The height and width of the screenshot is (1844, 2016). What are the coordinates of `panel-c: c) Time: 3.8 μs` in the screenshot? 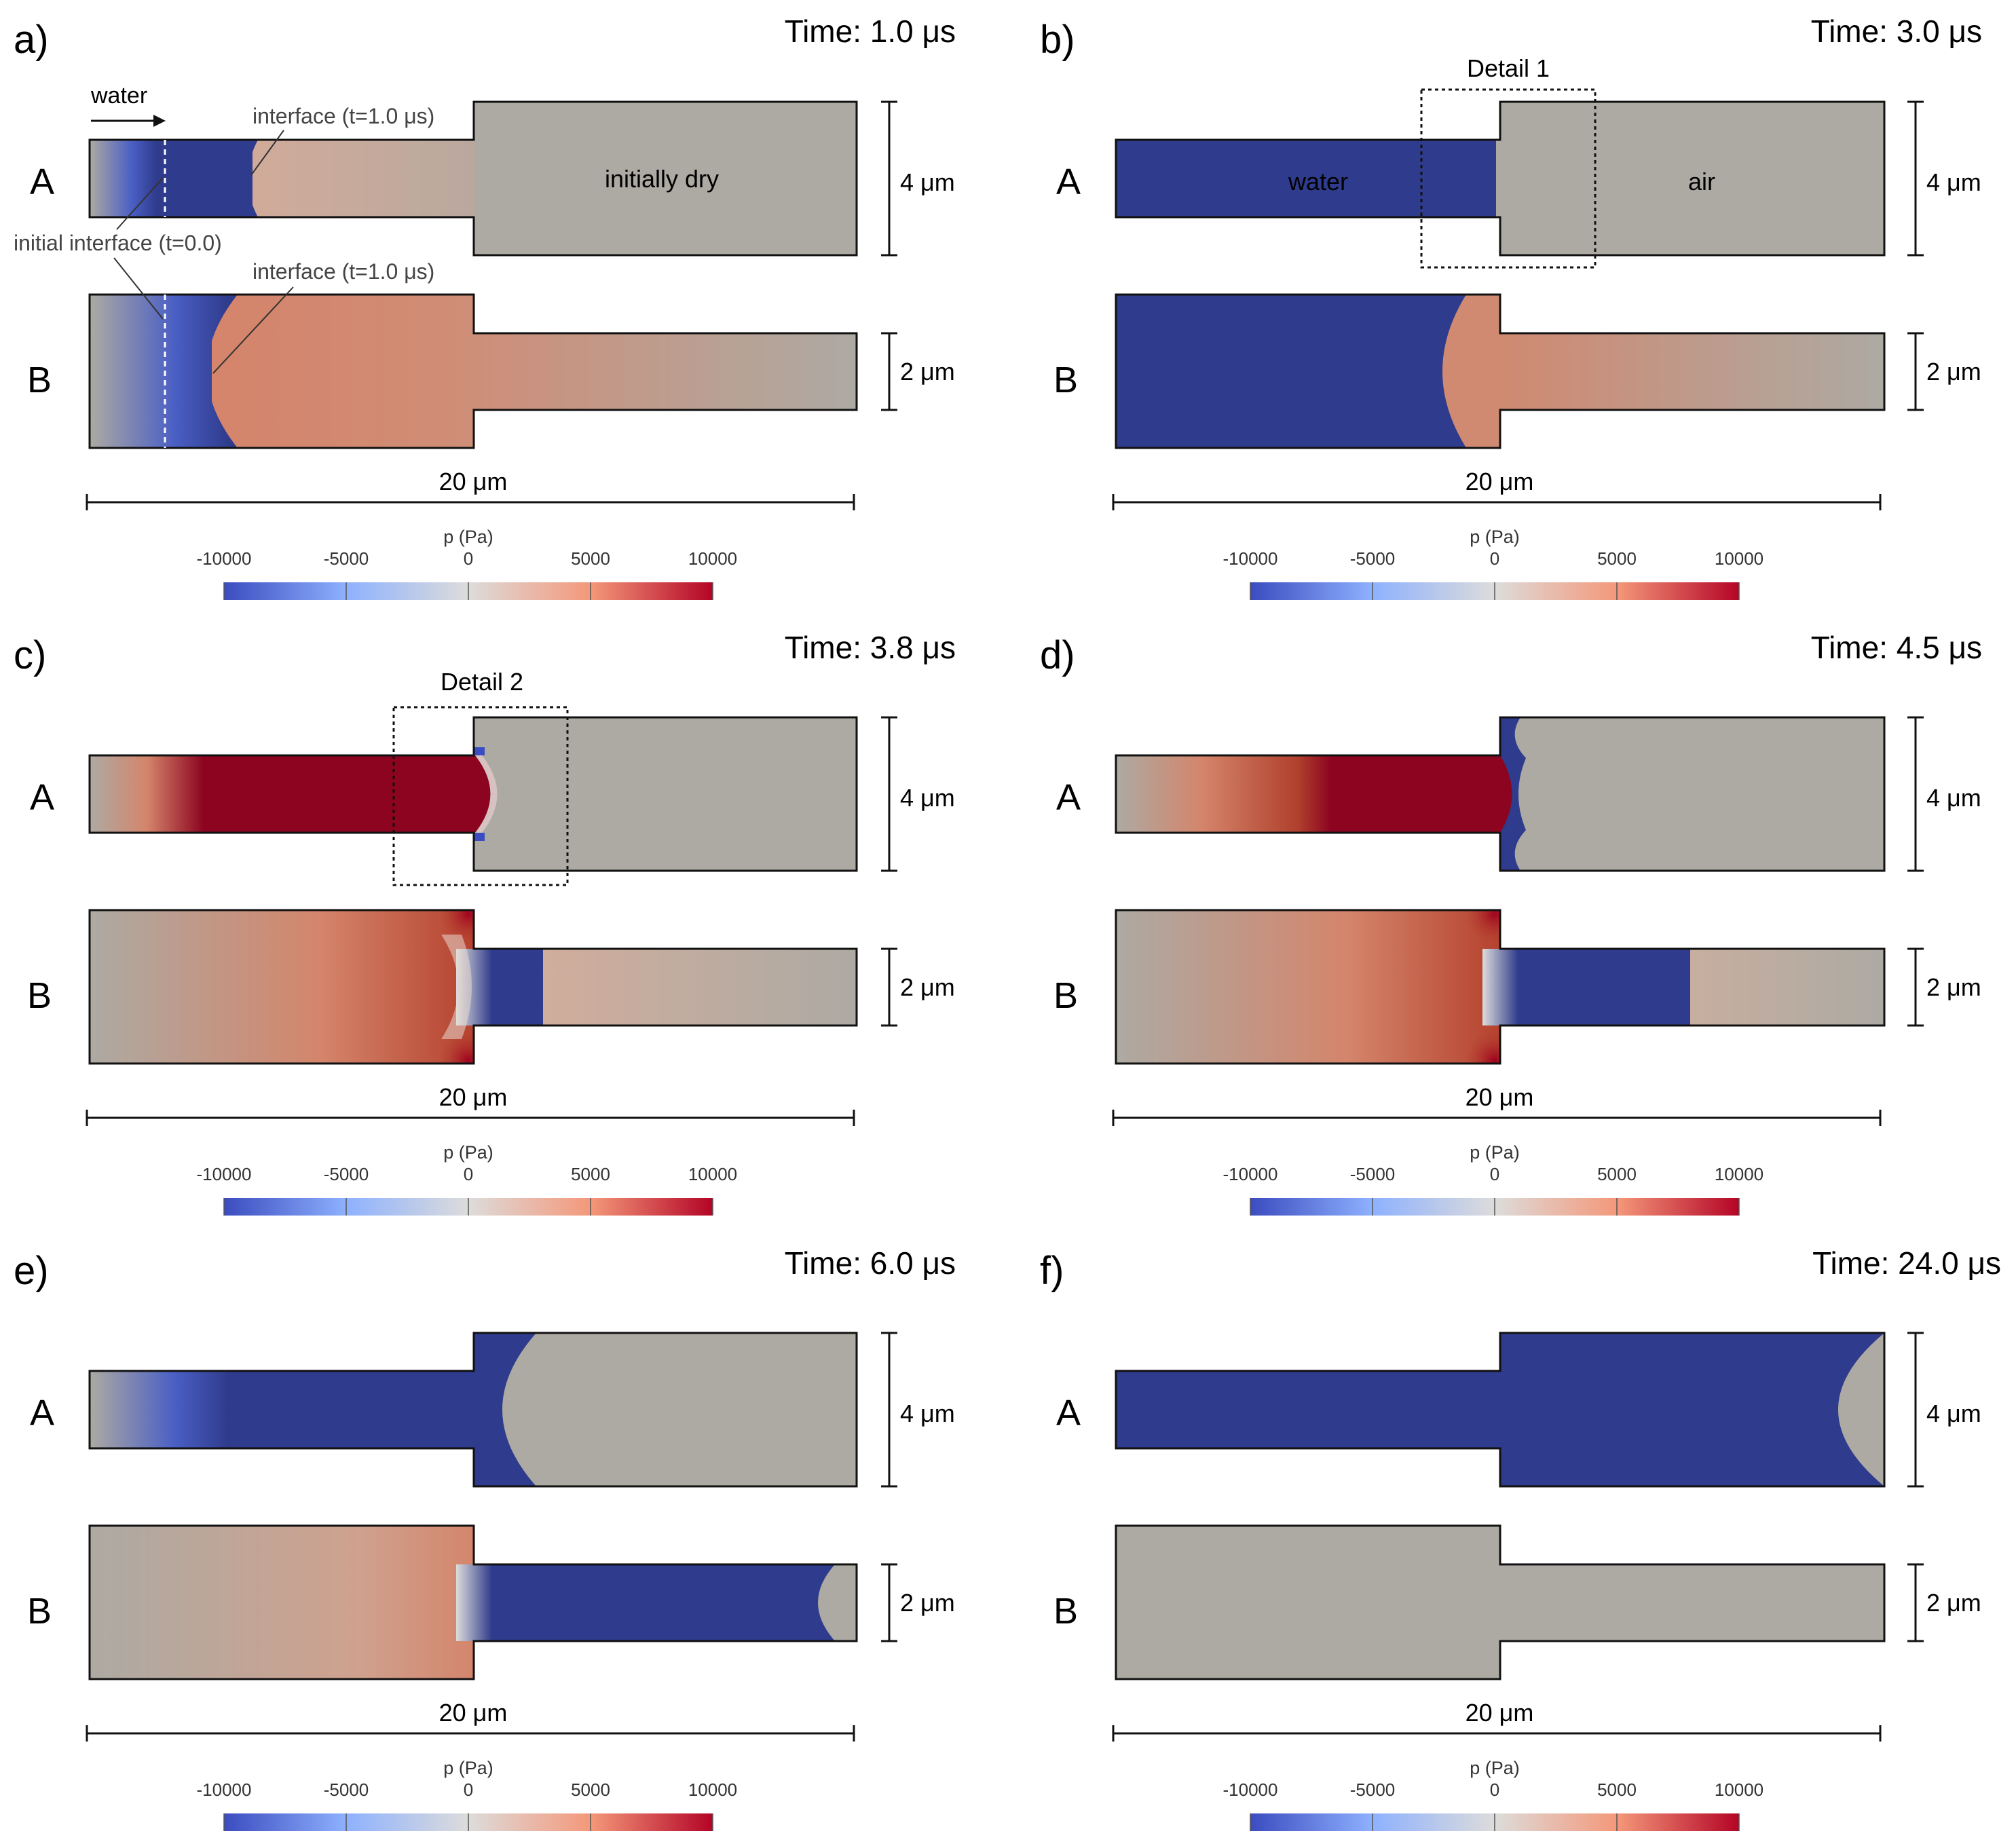 It's located at (485, 847).